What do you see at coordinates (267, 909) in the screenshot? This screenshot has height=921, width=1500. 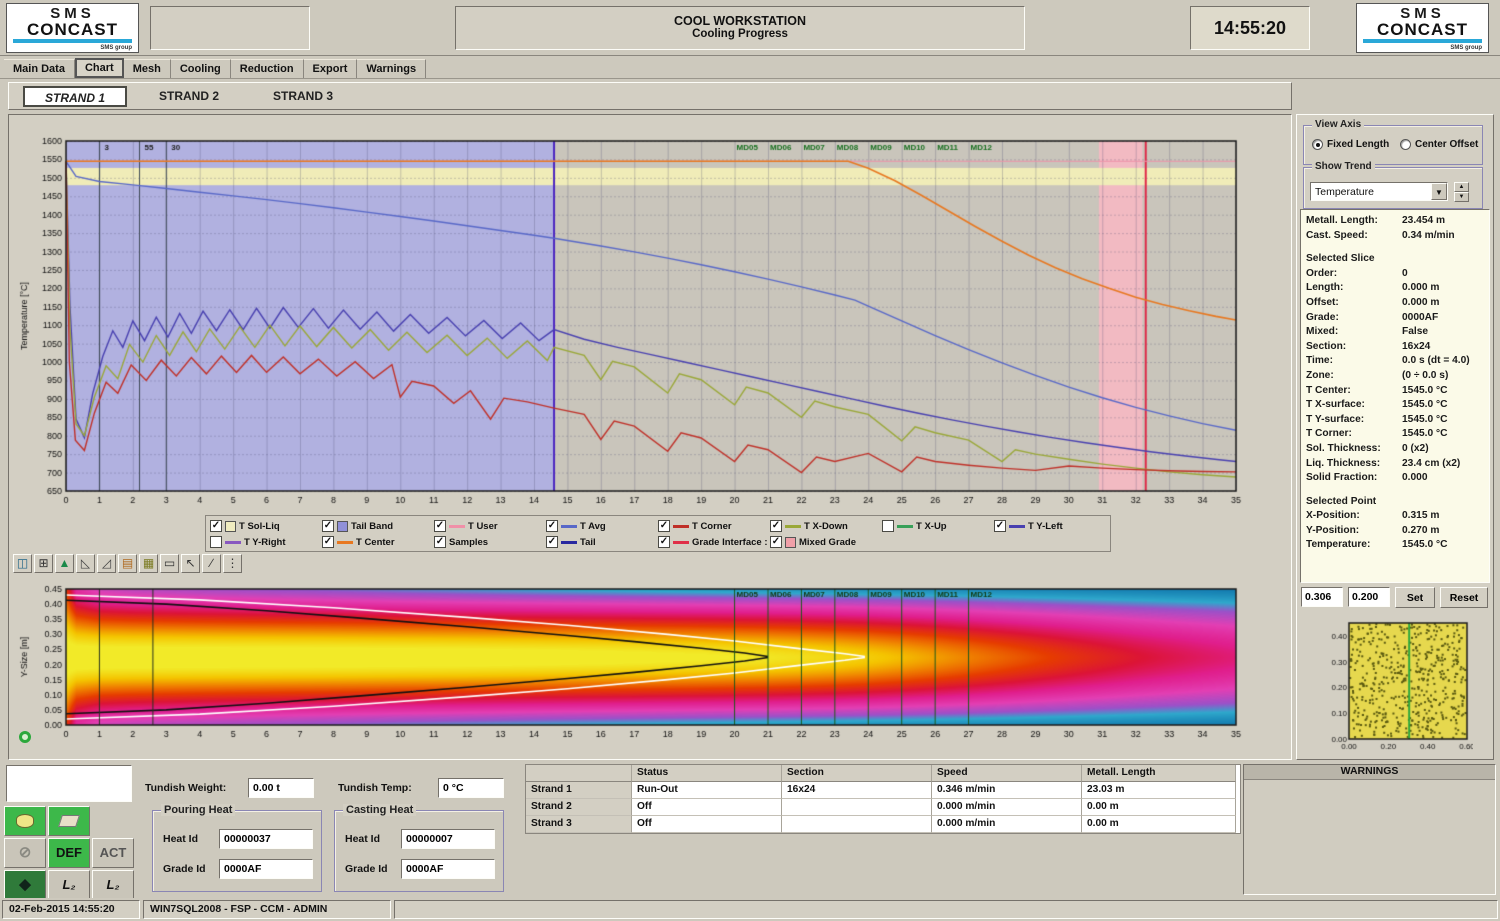 I see `statusbar-session: WIN7SQL2008 - FSP - CCM - ADMIN` at bounding box center [267, 909].